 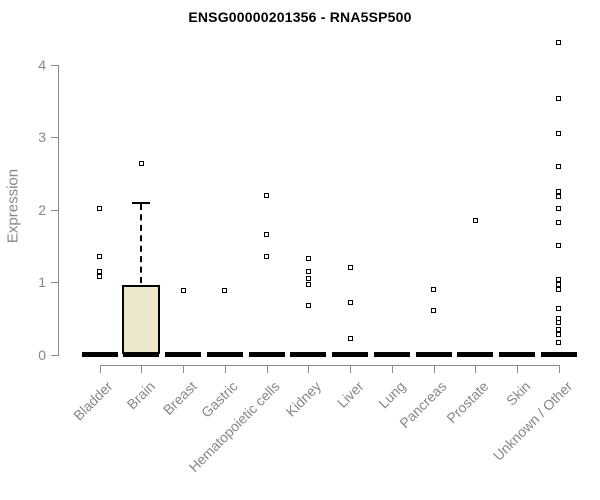 What do you see at coordinates (467, 402) in the screenshot?
I see `x-axis-category-label: Prostate` at bounding box center [467, 402].